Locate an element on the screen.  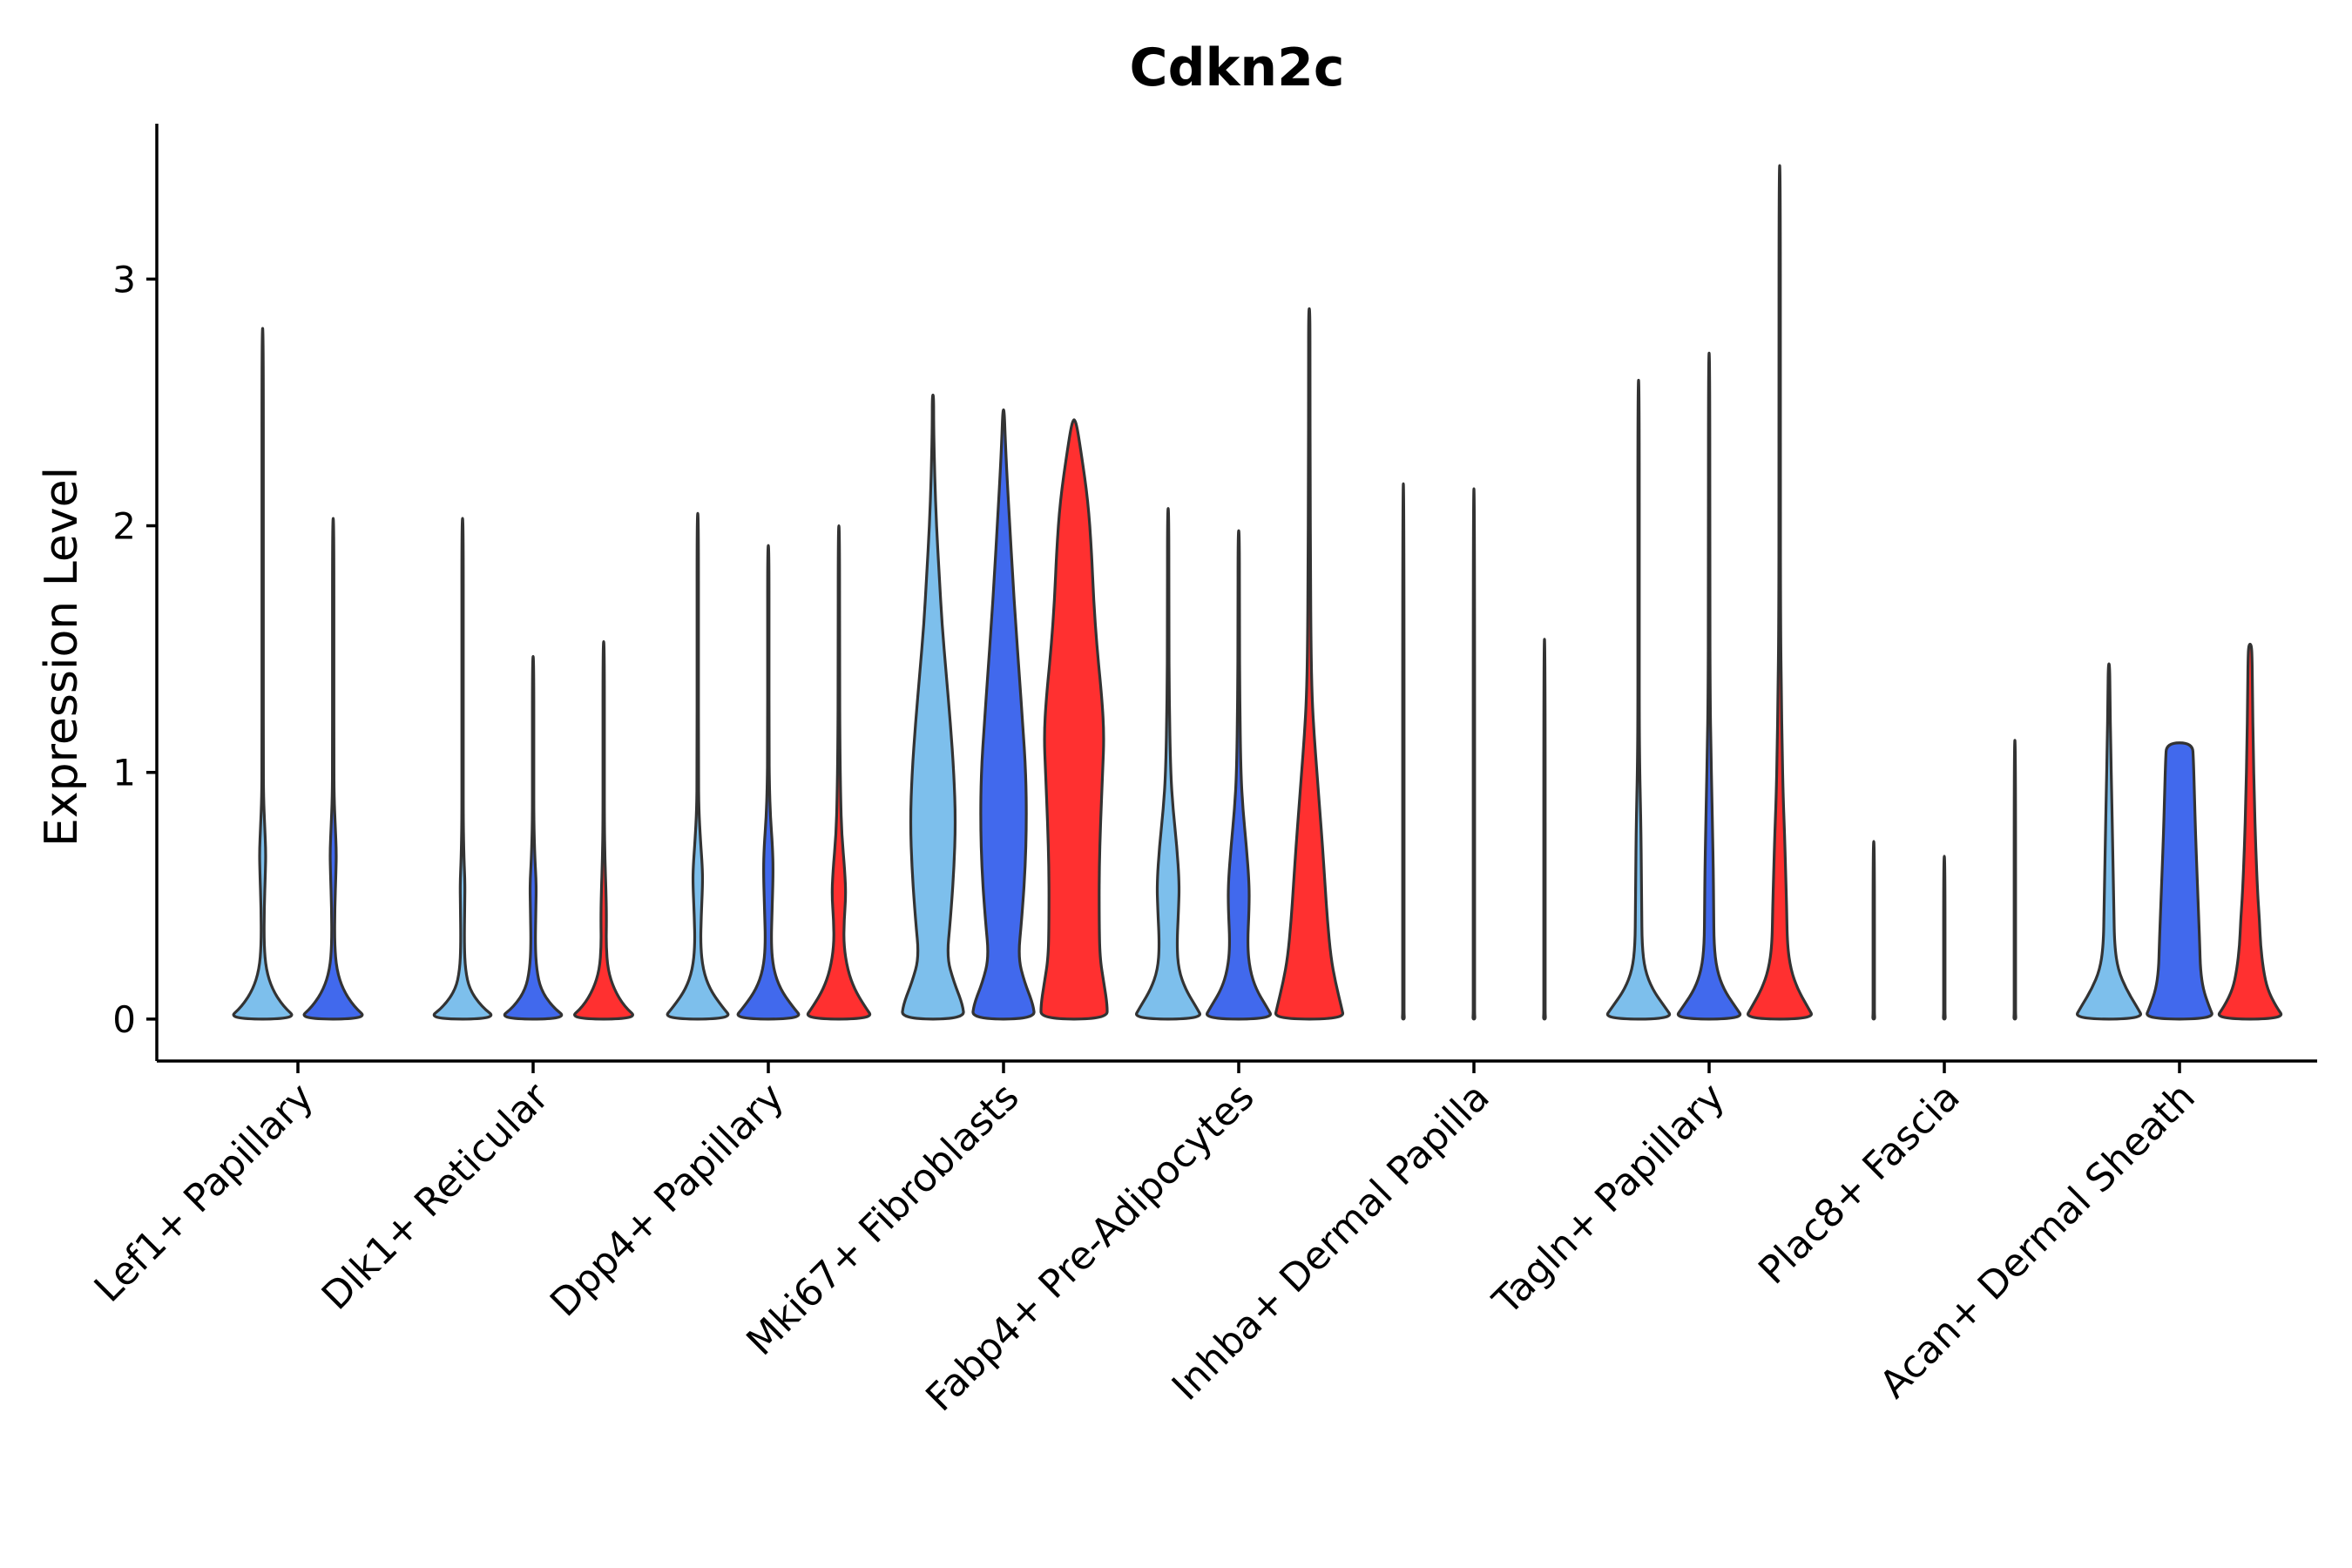
x-tick-label: Tagln+ Papillary is located at coordinates (1609, 1199).